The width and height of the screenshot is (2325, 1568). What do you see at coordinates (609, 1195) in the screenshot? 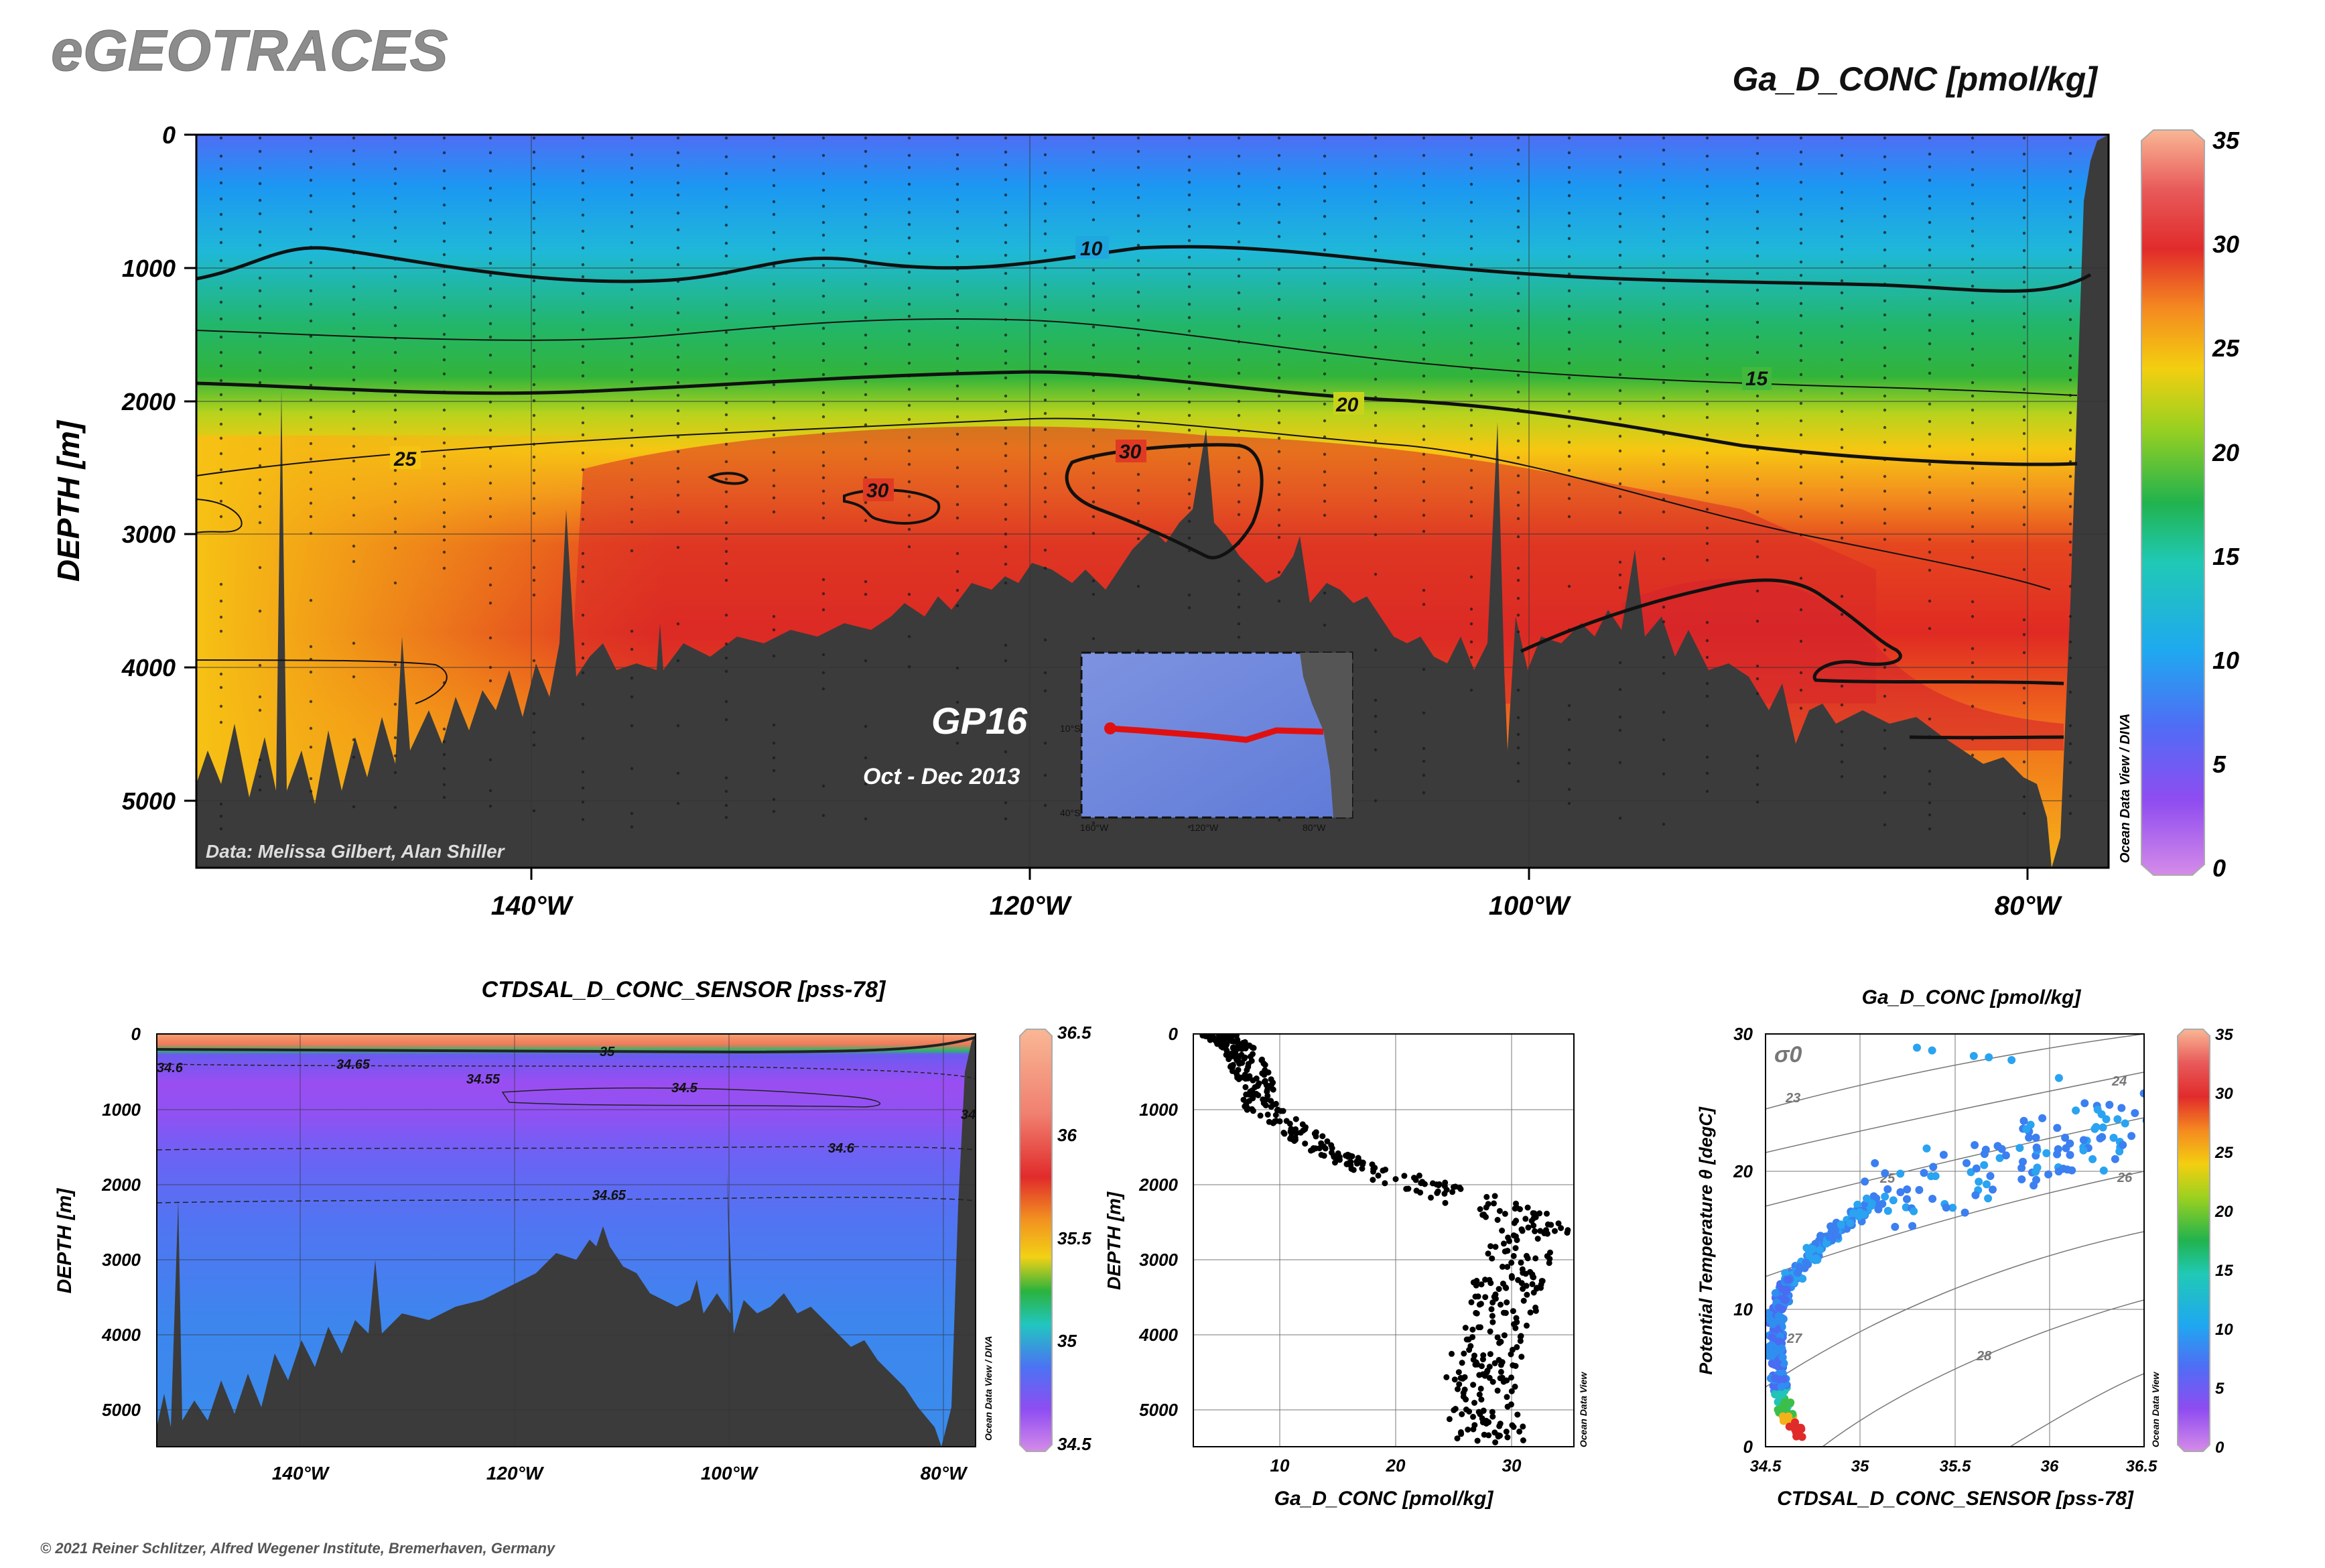
I see `sal-label-34.65-b: 34.65` at bounding box center [609, 1195].